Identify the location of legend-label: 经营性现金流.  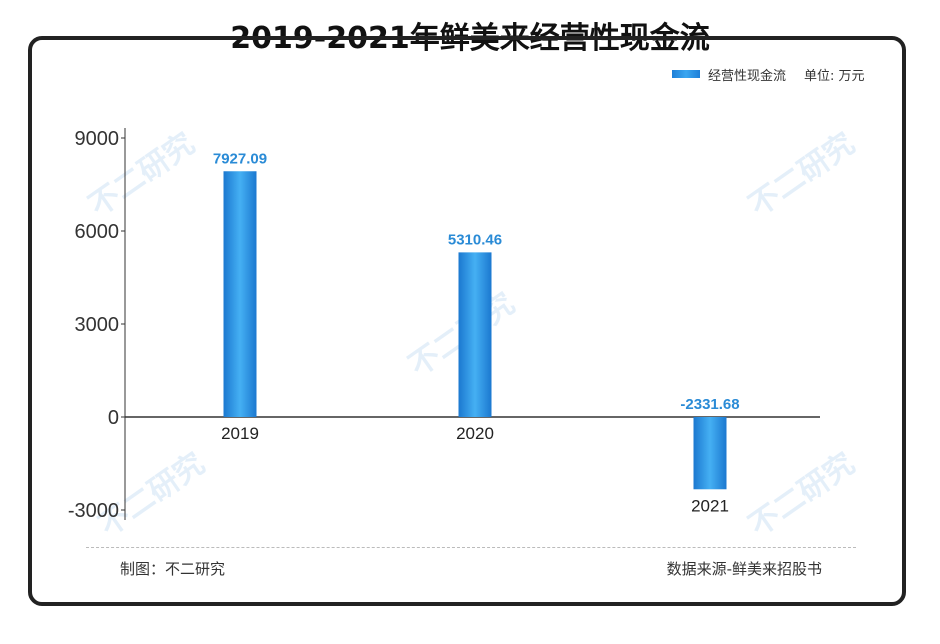
(747, 76).